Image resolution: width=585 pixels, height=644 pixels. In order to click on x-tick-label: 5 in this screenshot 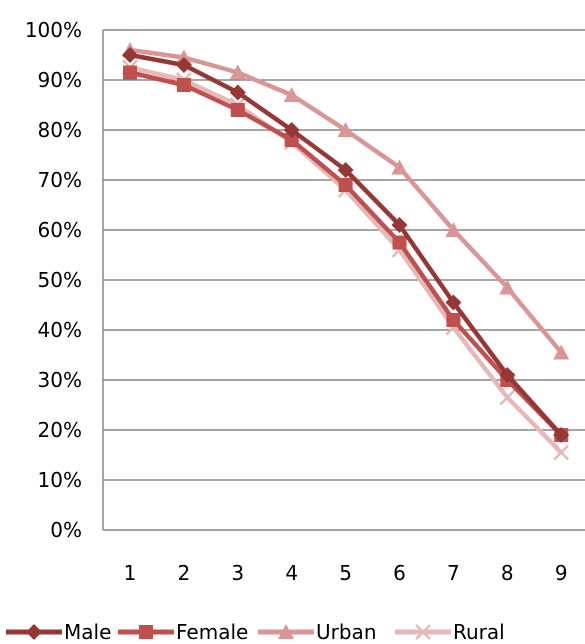, I will do `click(345, 573)`.